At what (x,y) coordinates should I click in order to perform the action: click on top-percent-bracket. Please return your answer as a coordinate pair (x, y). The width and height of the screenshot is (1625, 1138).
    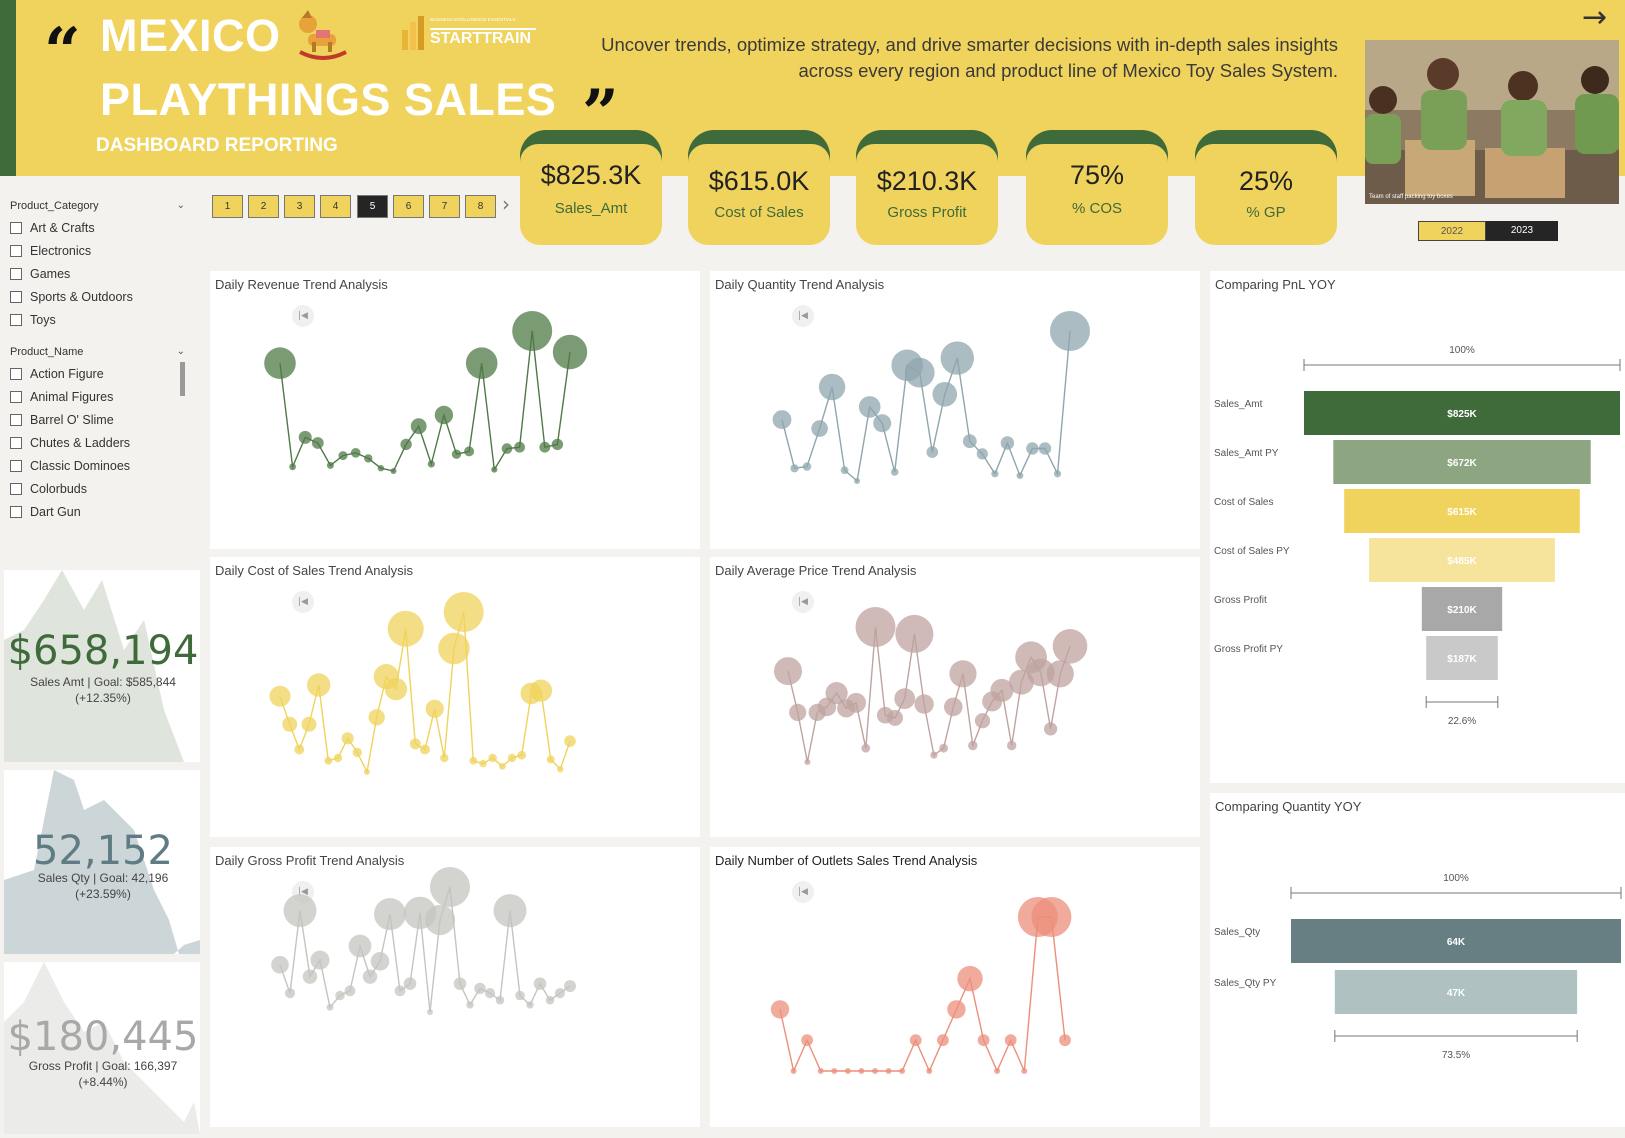
    Looking at the image, I should click on (1462, 365).